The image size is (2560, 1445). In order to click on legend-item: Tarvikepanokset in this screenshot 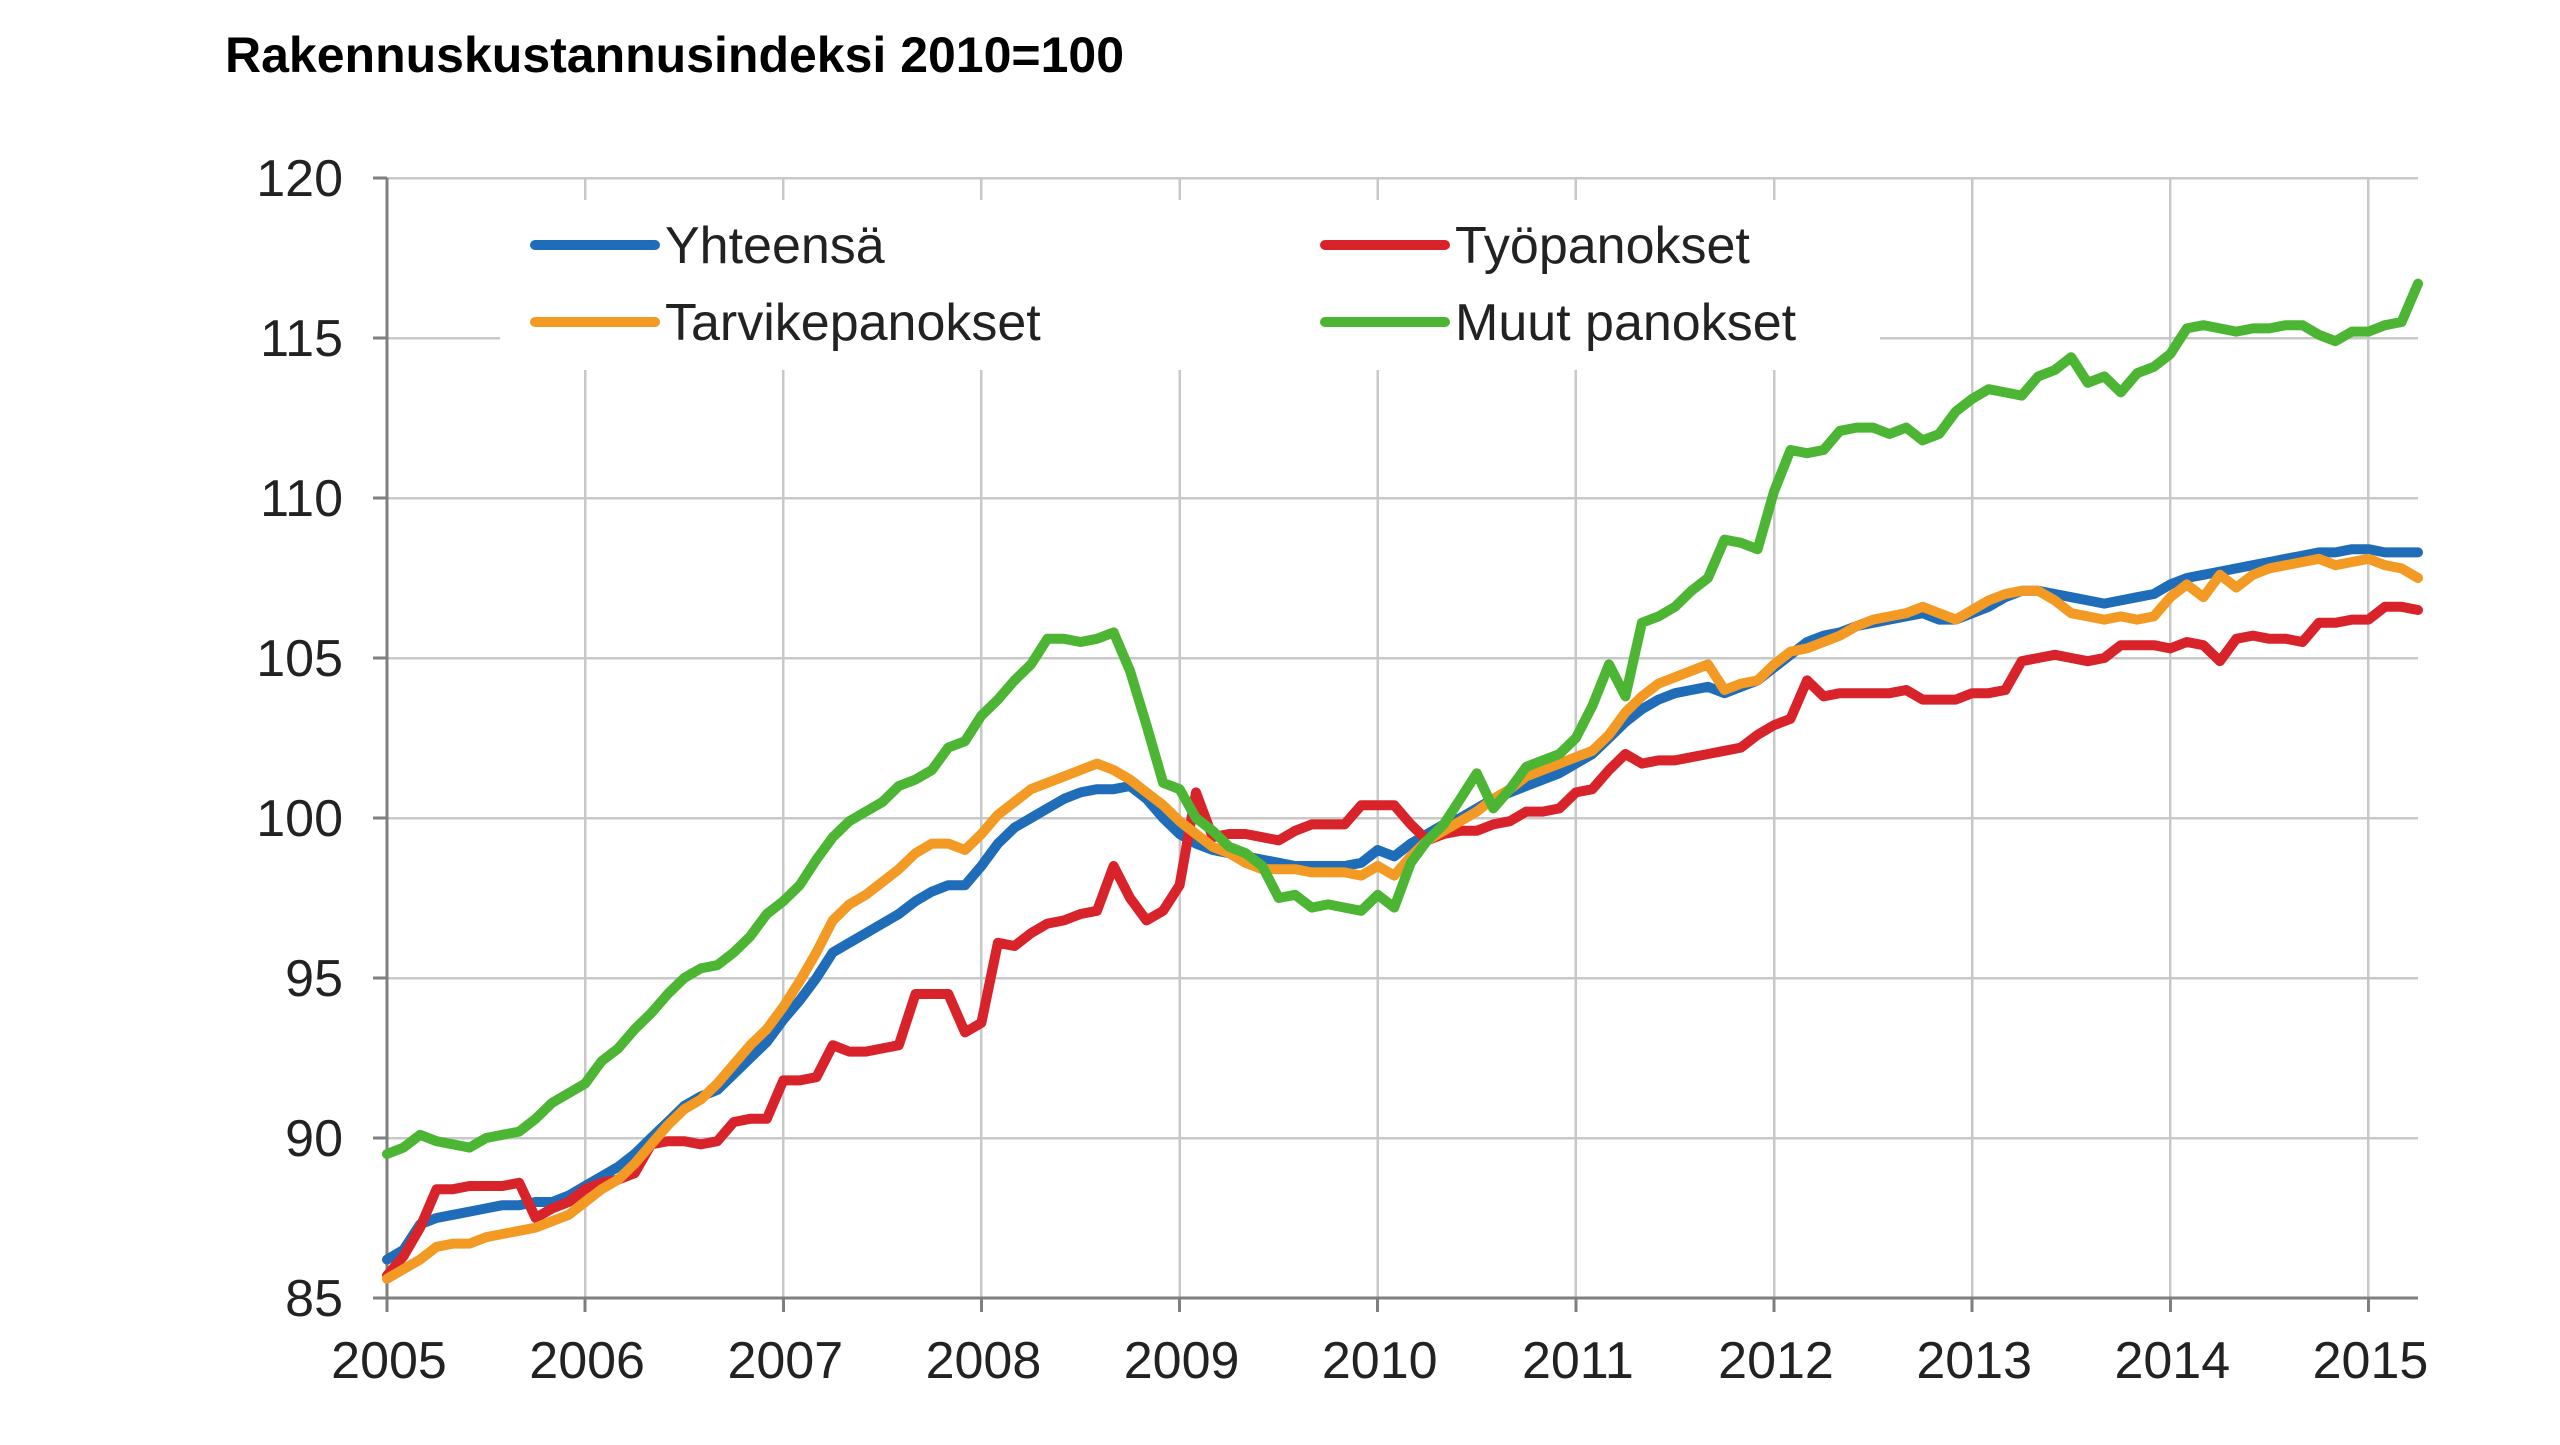, I will do `click(785, 323)`.